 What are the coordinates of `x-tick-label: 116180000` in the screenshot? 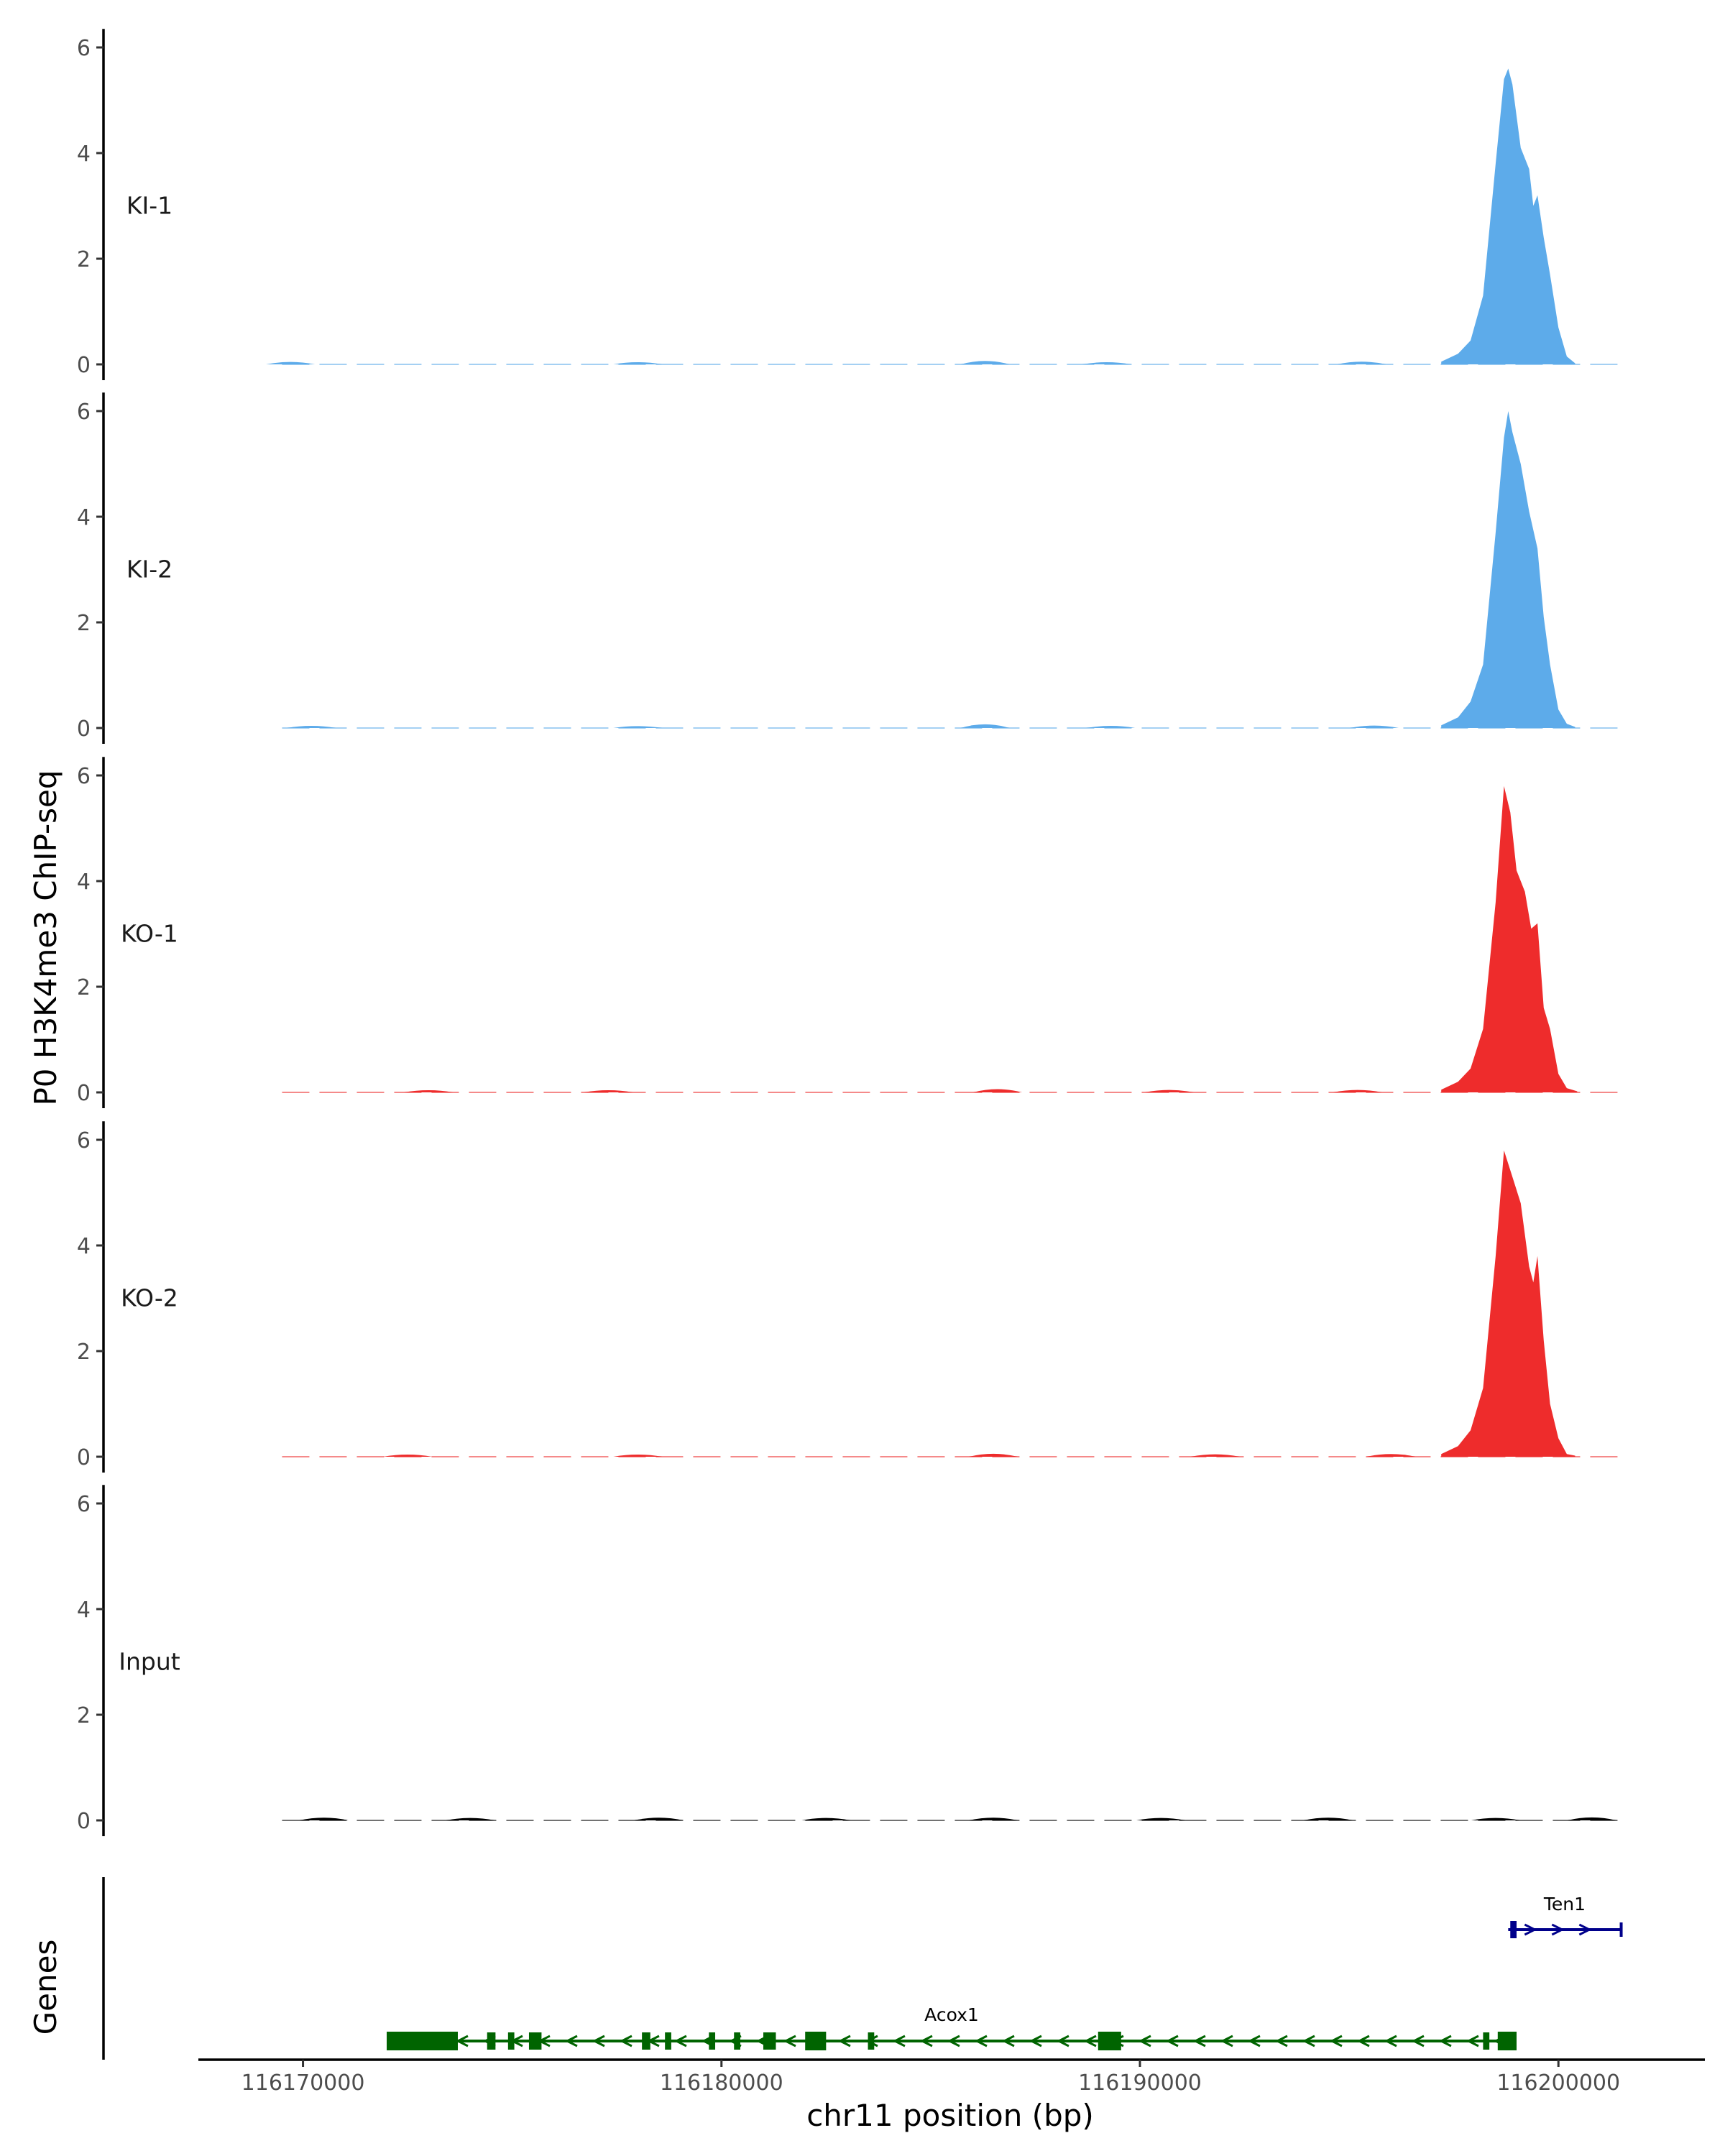 It's located at (721, 2083).